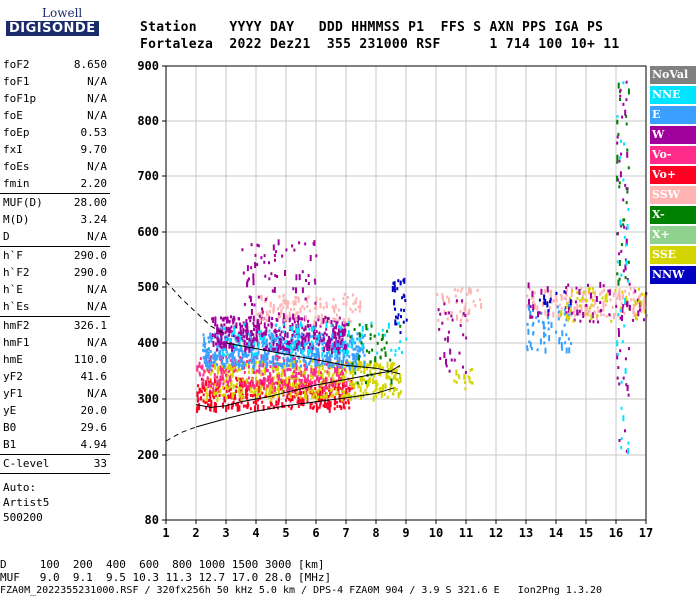  I want to click on param-row: B0 29.6, so click(55, 427).